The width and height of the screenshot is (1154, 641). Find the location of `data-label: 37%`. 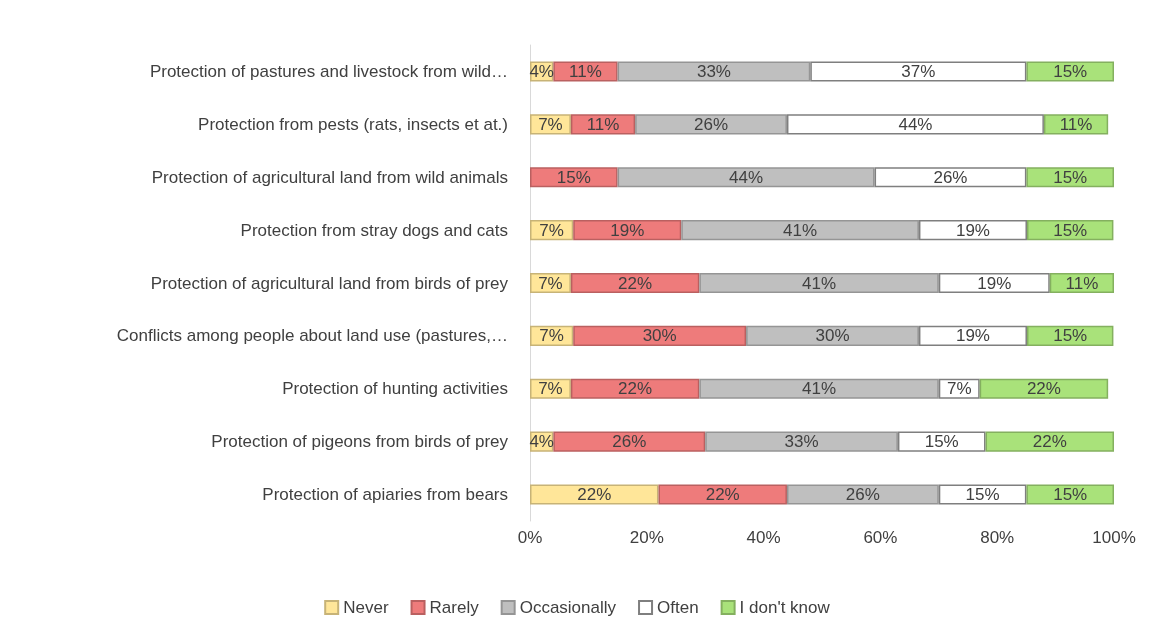

data-label: 37% is located at coordinates (918, 71).